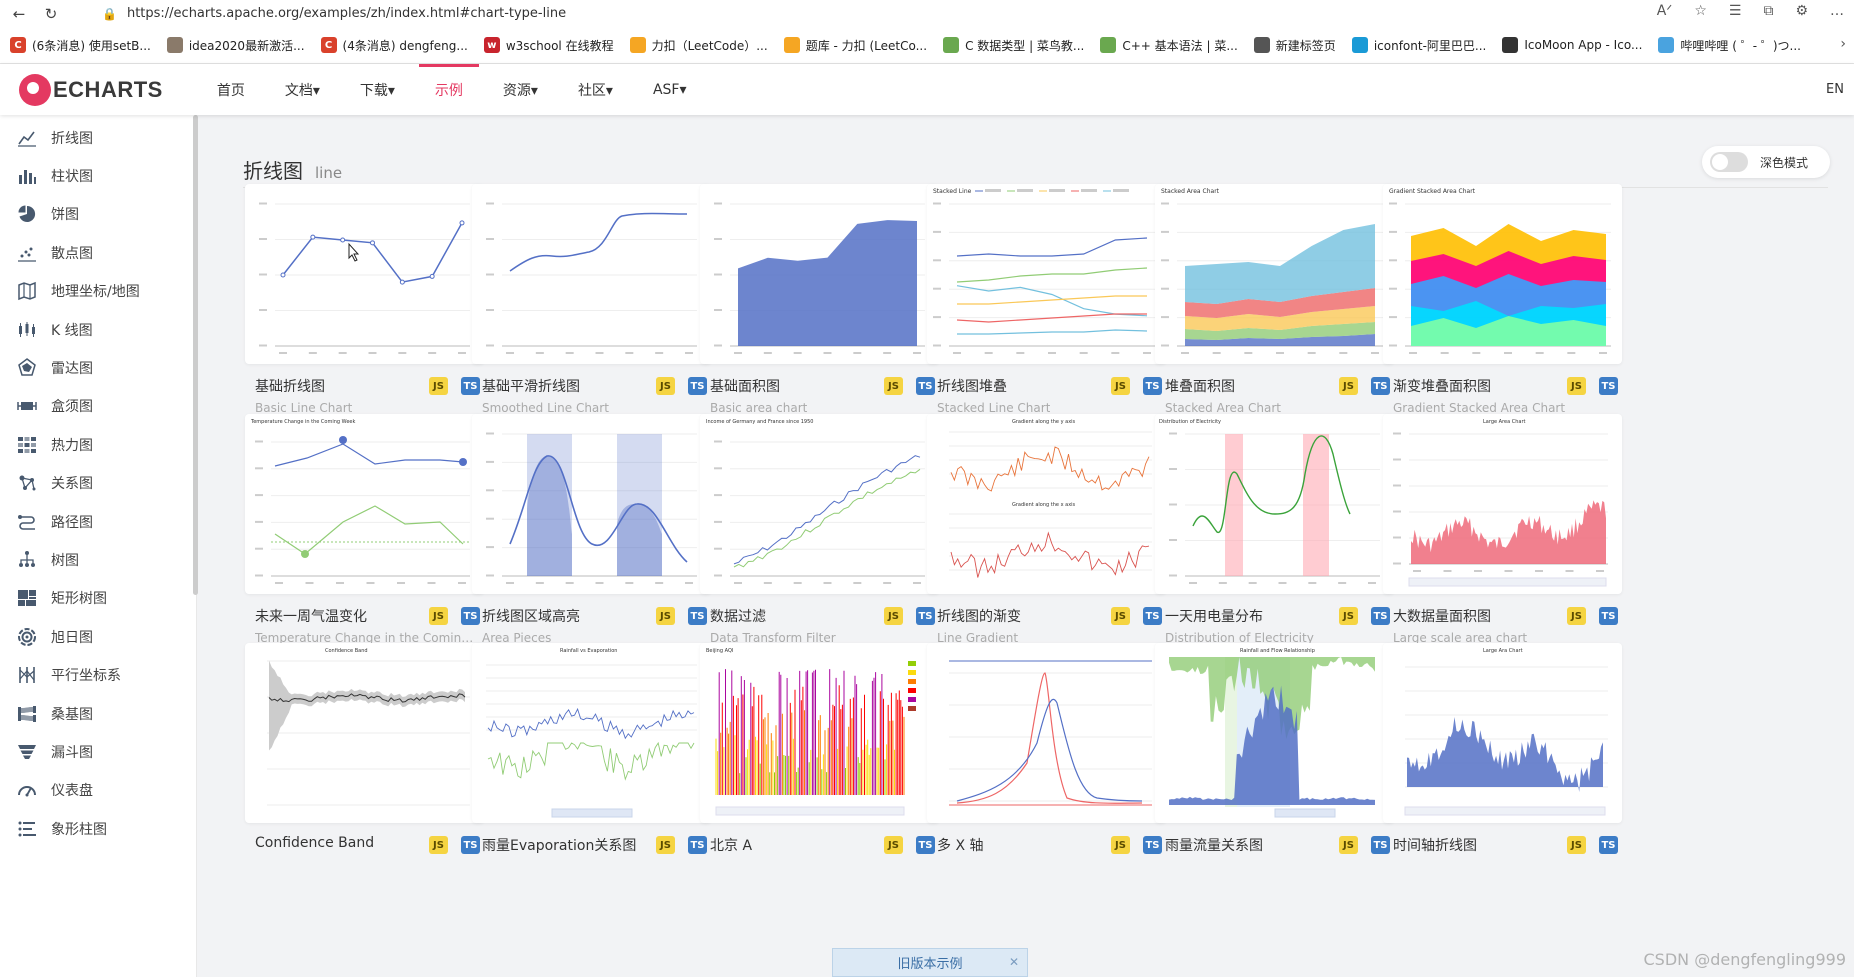 Image resolution: width=1854 pixels, height=977 pixels. I want to click on example-card: Beijing AQI 北京 A JS TS, so click(819, 748).